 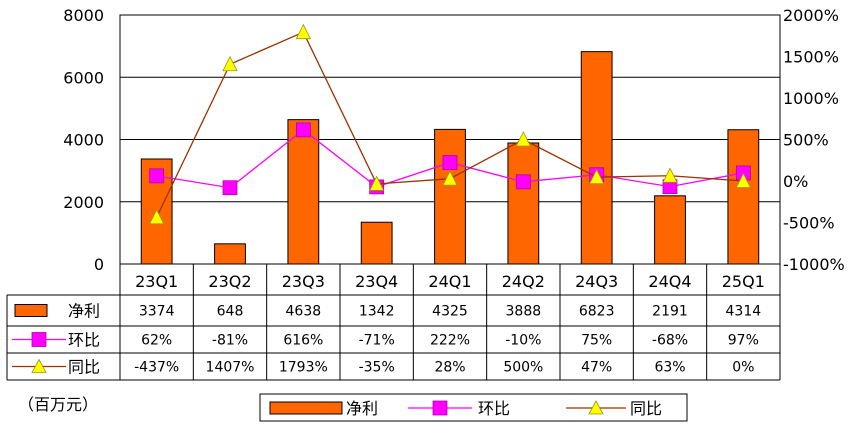 I want to click on data-label: 500%, so click(x=523, y=368).